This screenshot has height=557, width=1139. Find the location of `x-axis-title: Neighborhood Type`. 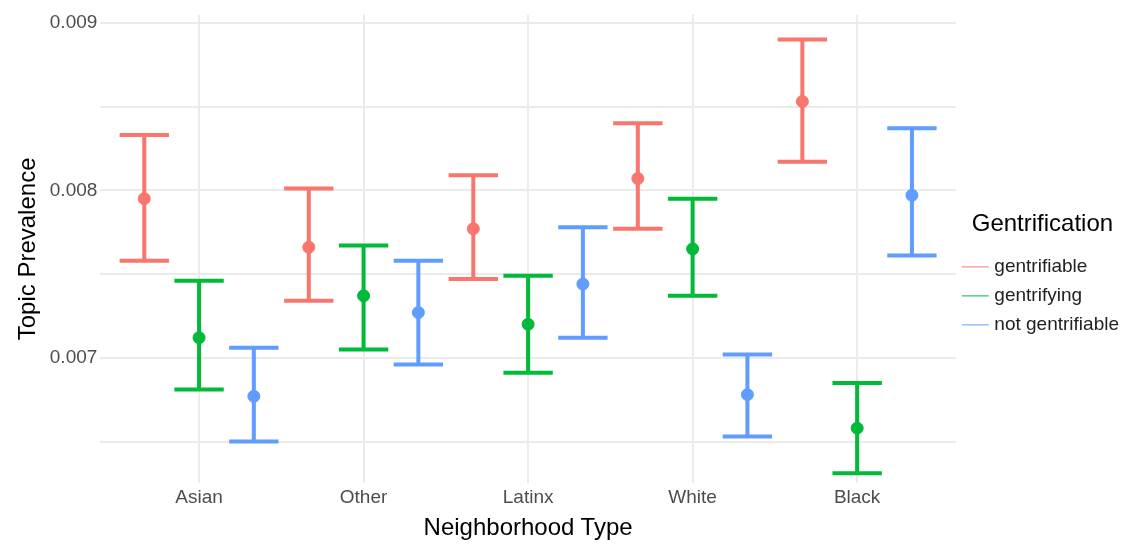

x-axis-title: Neighborhood Type is located at coordinates (528, 527).